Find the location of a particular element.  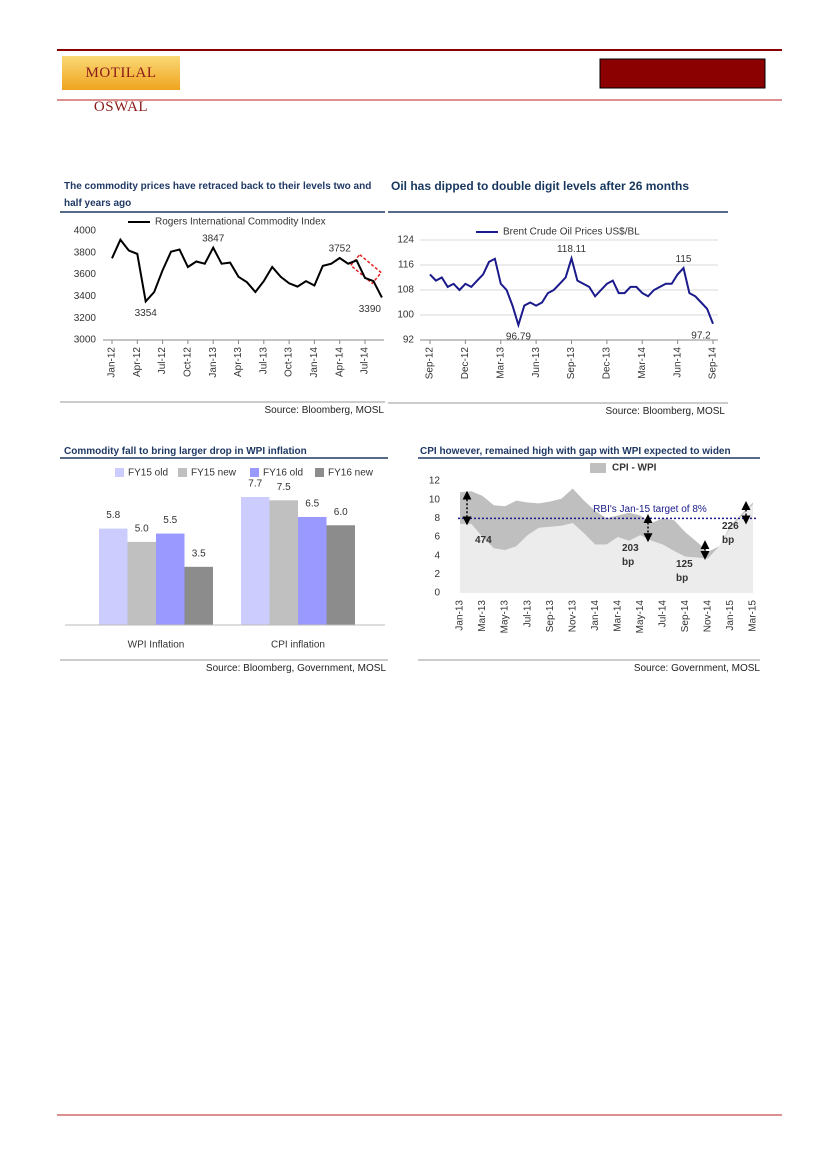

y-tick-label: 4000 is located at coordinates (85, 231).